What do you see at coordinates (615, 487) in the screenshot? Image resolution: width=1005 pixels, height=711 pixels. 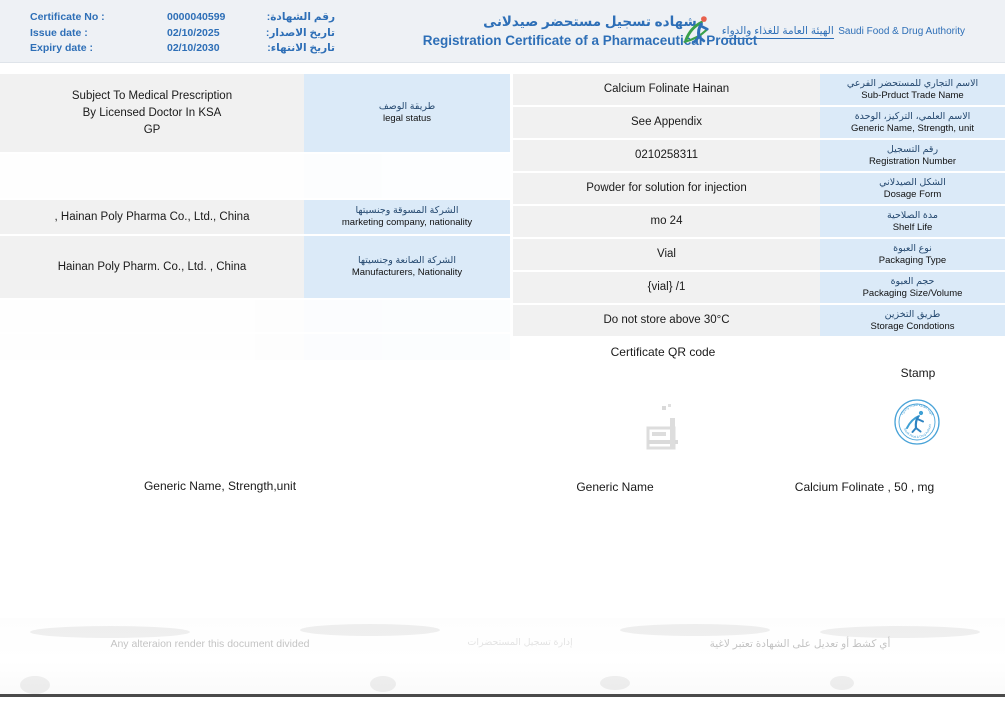 I see `generic-name-column-header: Generic Name` at bounding box center [615, 487].